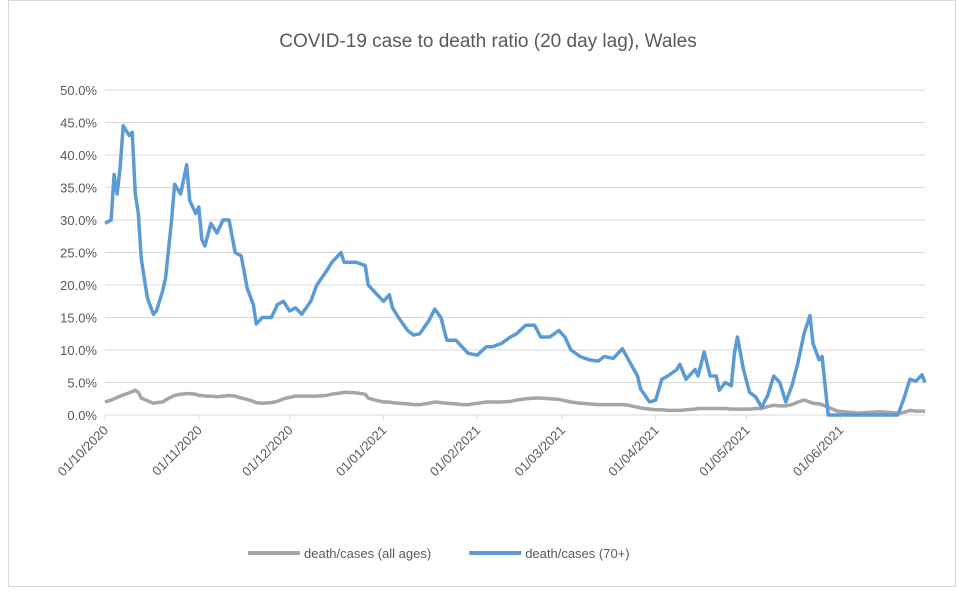 The width and height of the screenshot is (957, 593). What do you see at coordinates (514, 401) in the screenshot?
I see `data-line` at bounding box center [514, 401].